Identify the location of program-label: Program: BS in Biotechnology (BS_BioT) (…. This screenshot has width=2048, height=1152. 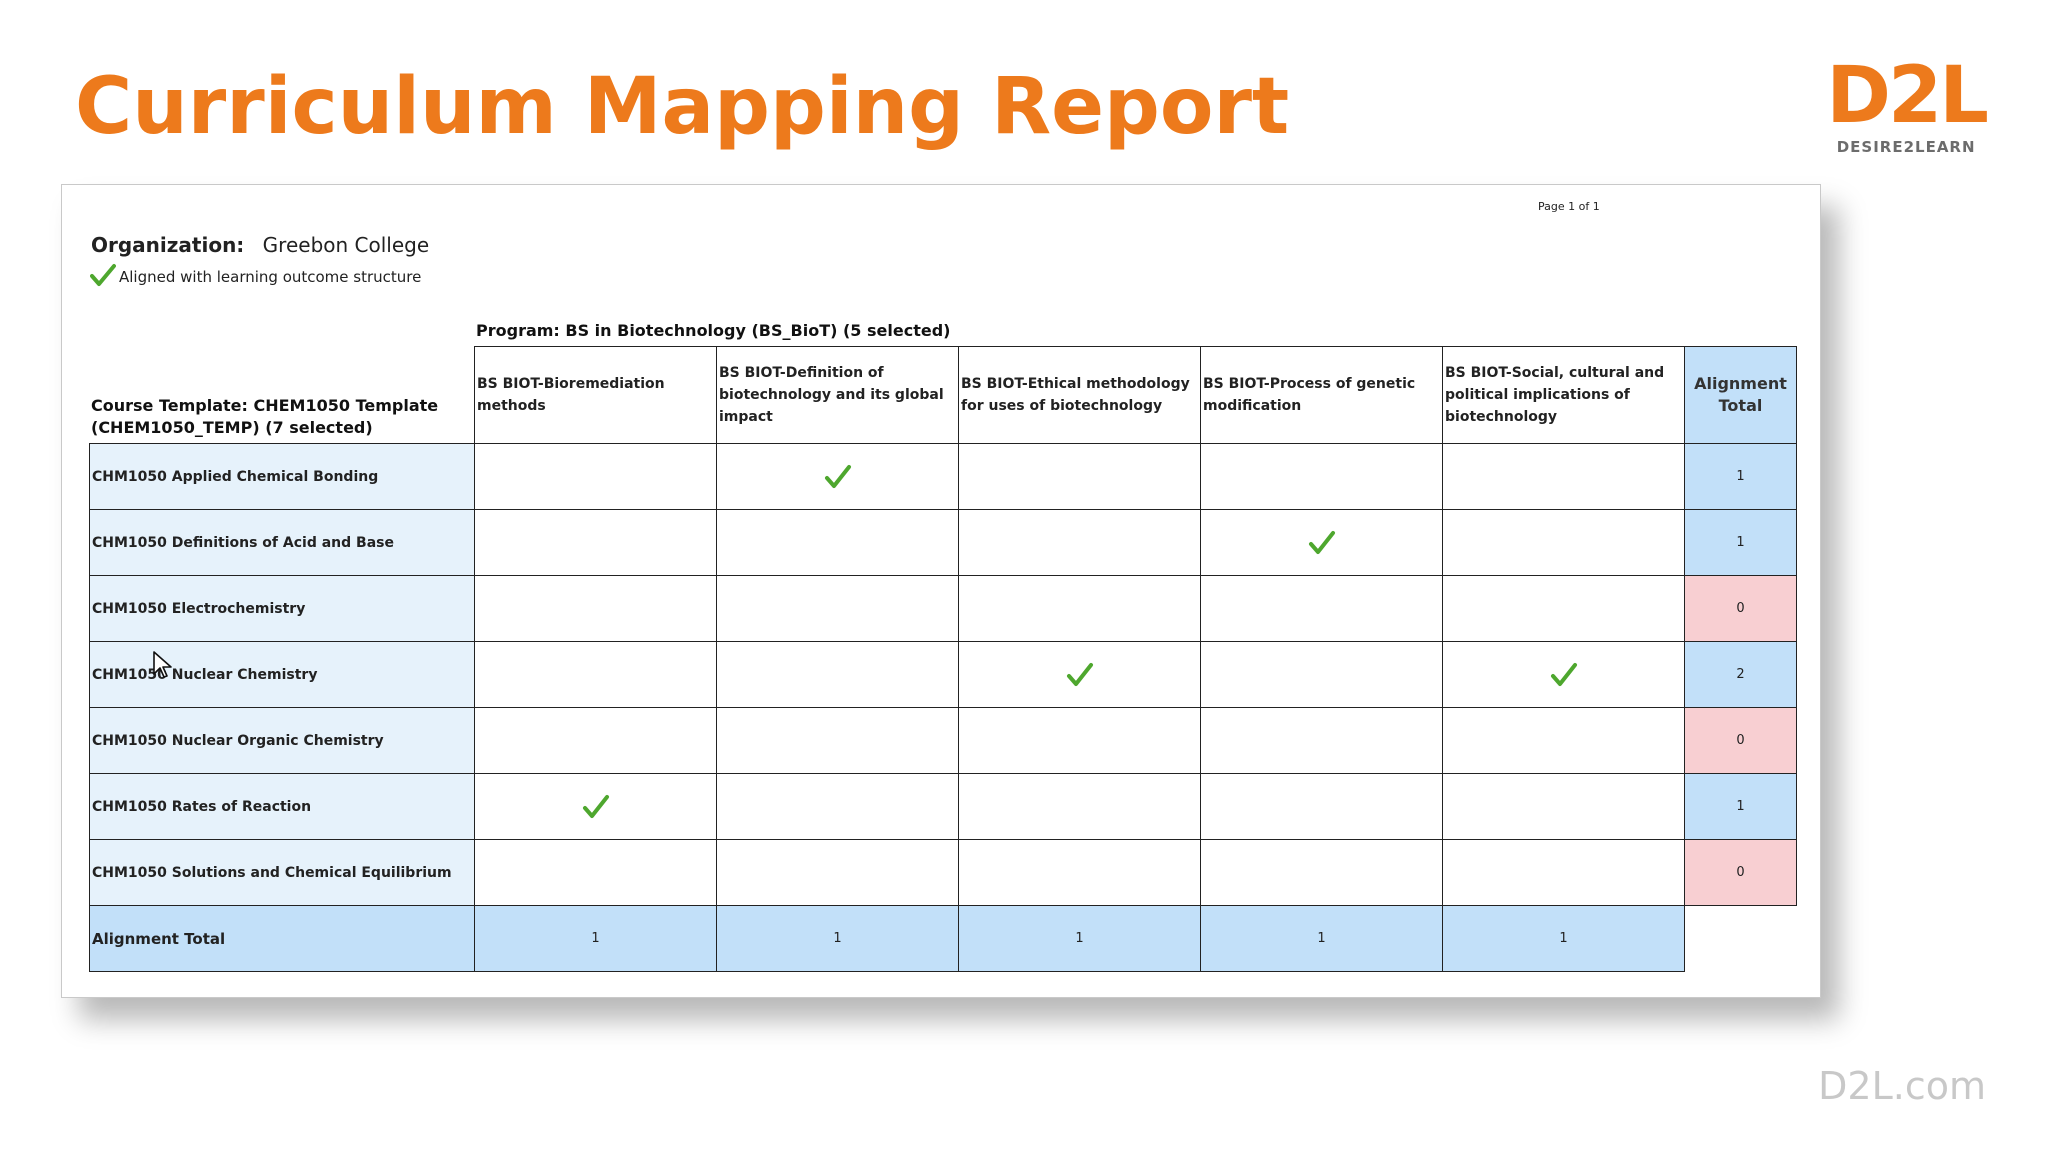
(713, 330).